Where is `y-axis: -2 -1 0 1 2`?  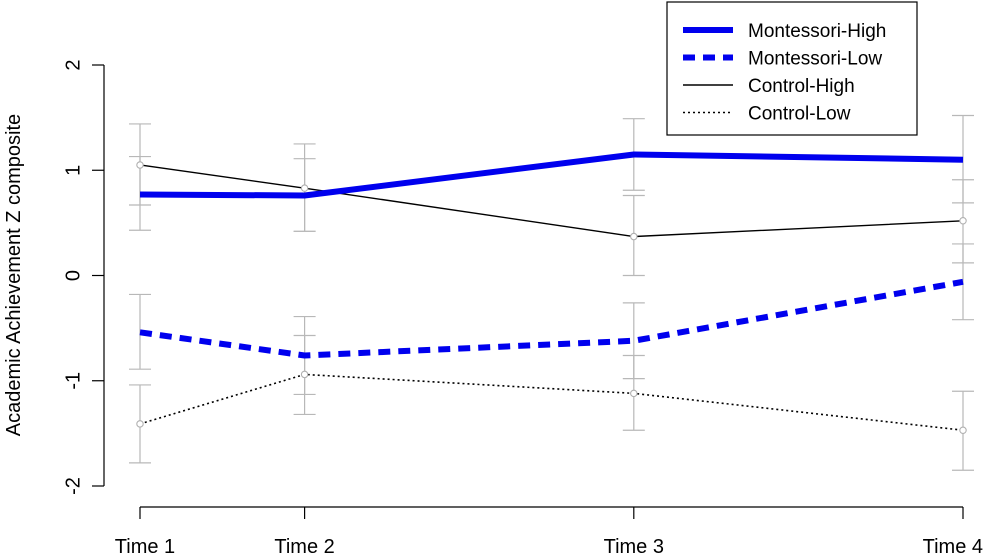 y-axis: -2 -1 0 1 2 is located at coordinates (83, 277).